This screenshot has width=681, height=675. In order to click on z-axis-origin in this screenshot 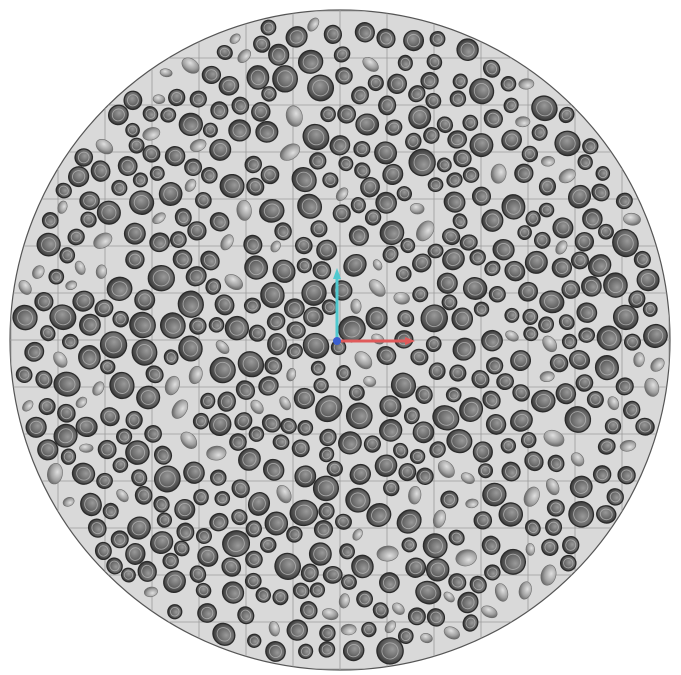, I will do `click(337, 341)`.